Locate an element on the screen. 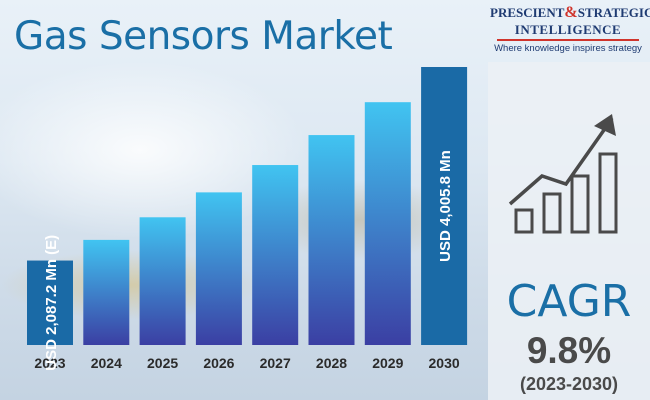 The height and width of the screenshot is (400, 650). bar-2027 is located at coordinates (275, 255).